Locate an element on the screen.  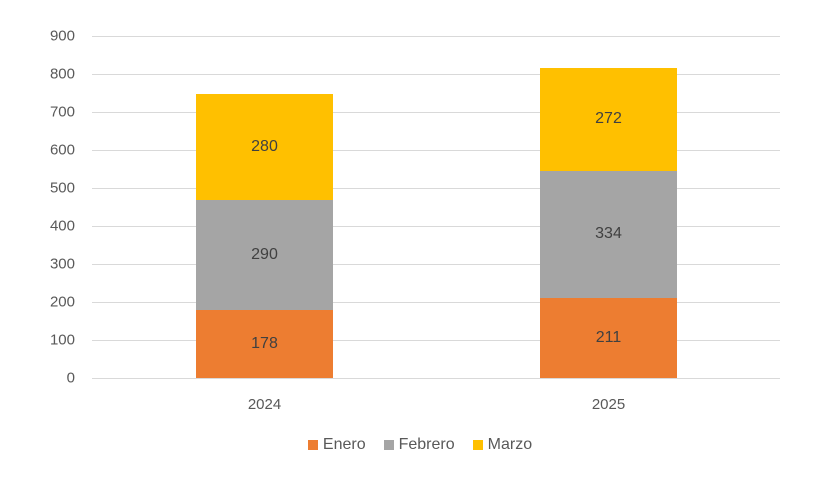
bar-segment-febrero-2025: 334 is located at coordinates (608, 234).